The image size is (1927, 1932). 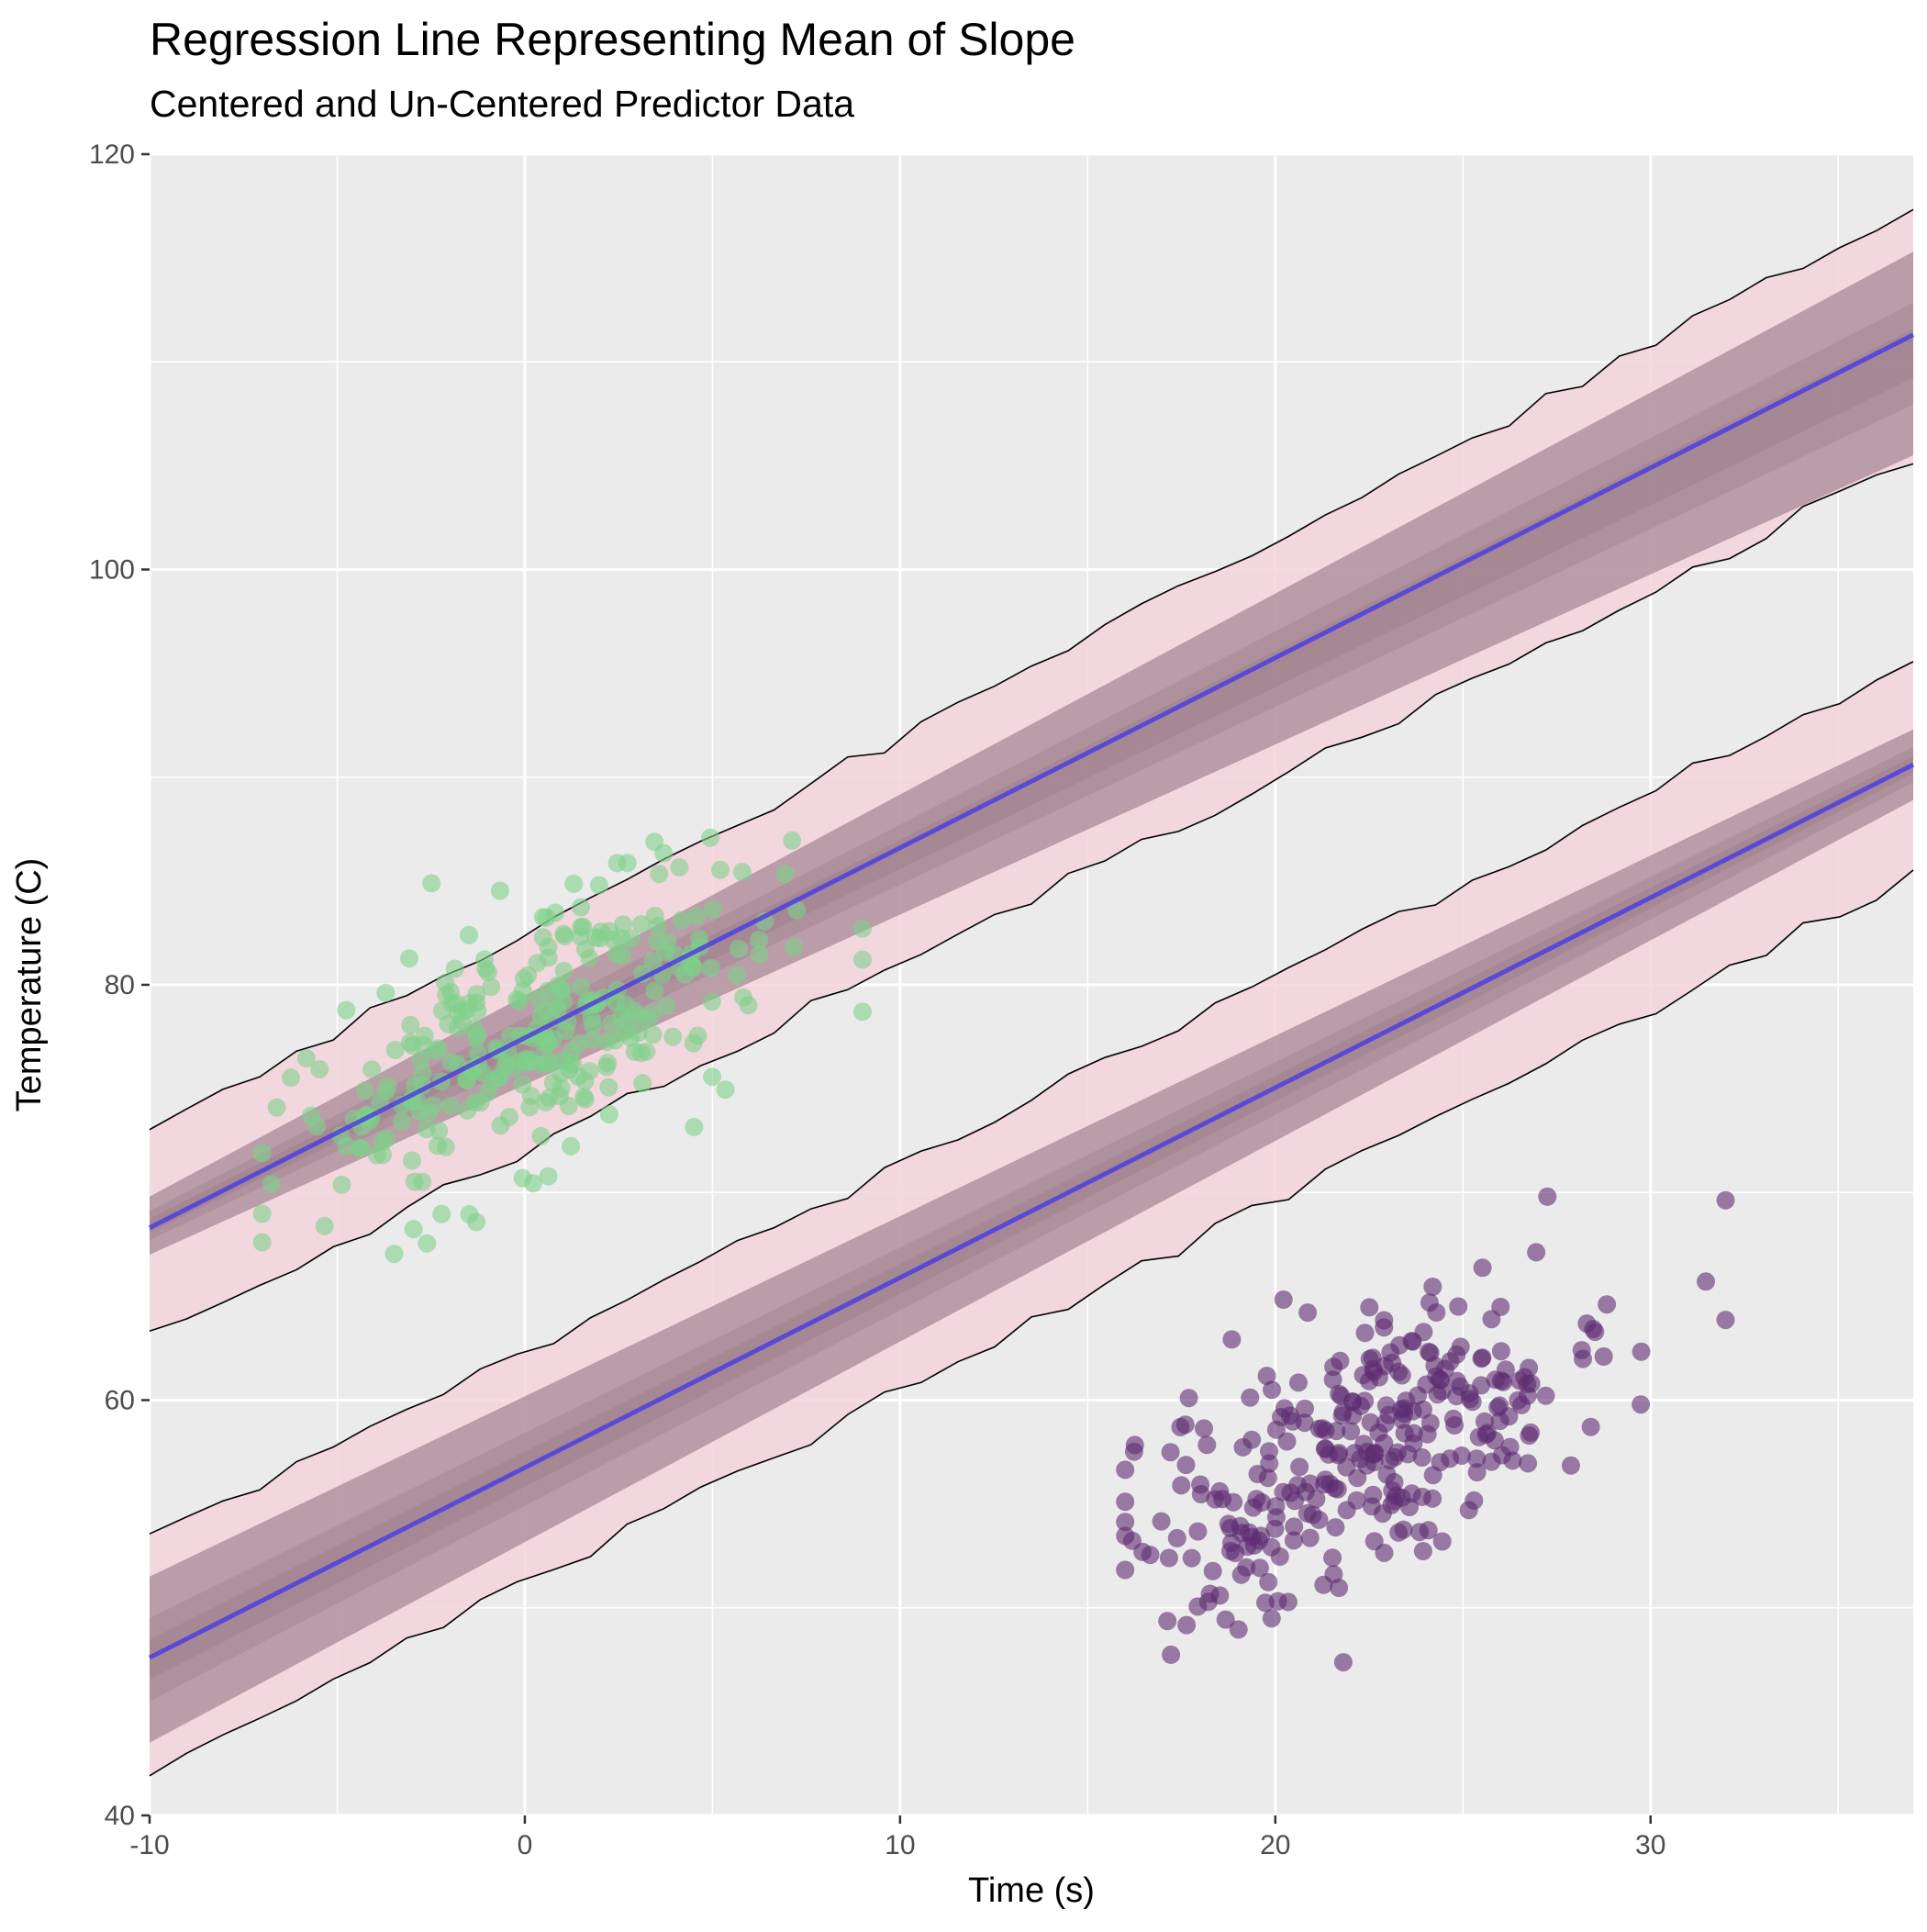 I want to click on x-tick-label: 0, so click(x=525, y=1845).